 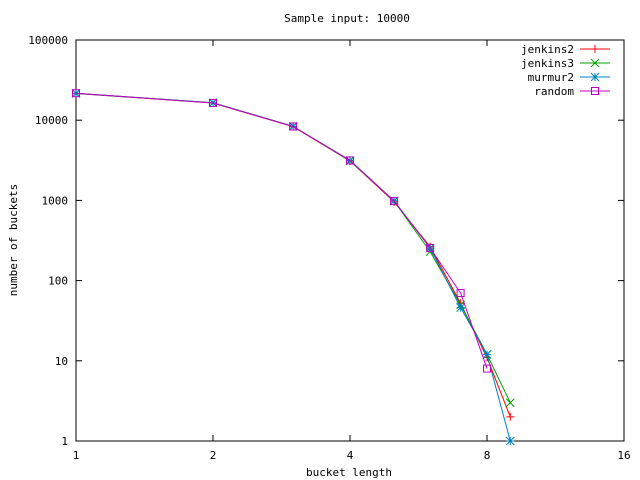 What do you see at coordinates (61, 361) in the screenshot?
I see `y-tick-label: 10` at bounding box center [61, 361].